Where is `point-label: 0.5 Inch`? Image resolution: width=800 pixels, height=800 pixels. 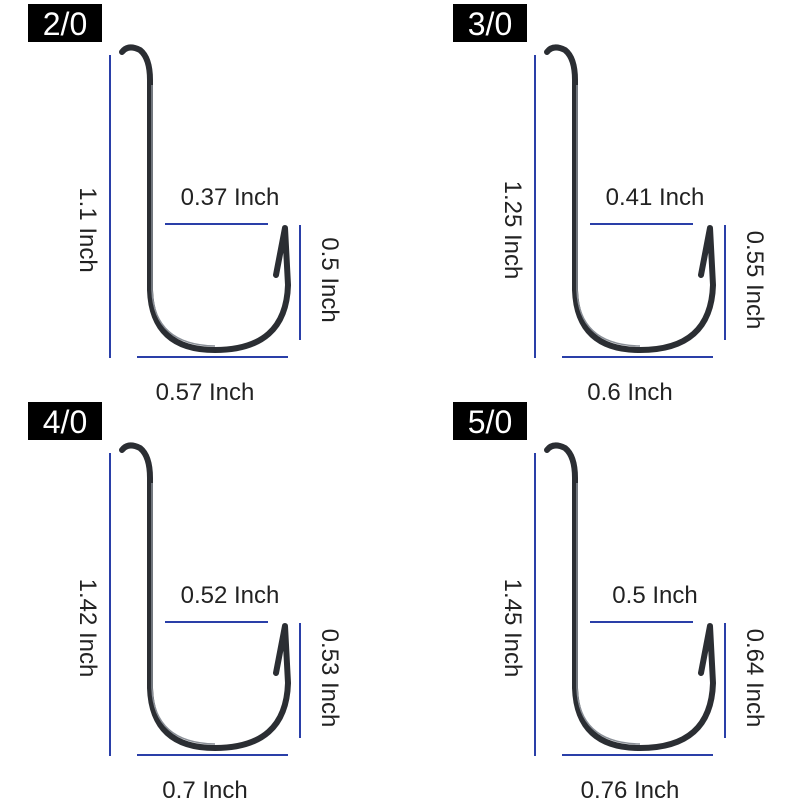
point-label: 0.5 Inch is located at coordinates (329, 279).